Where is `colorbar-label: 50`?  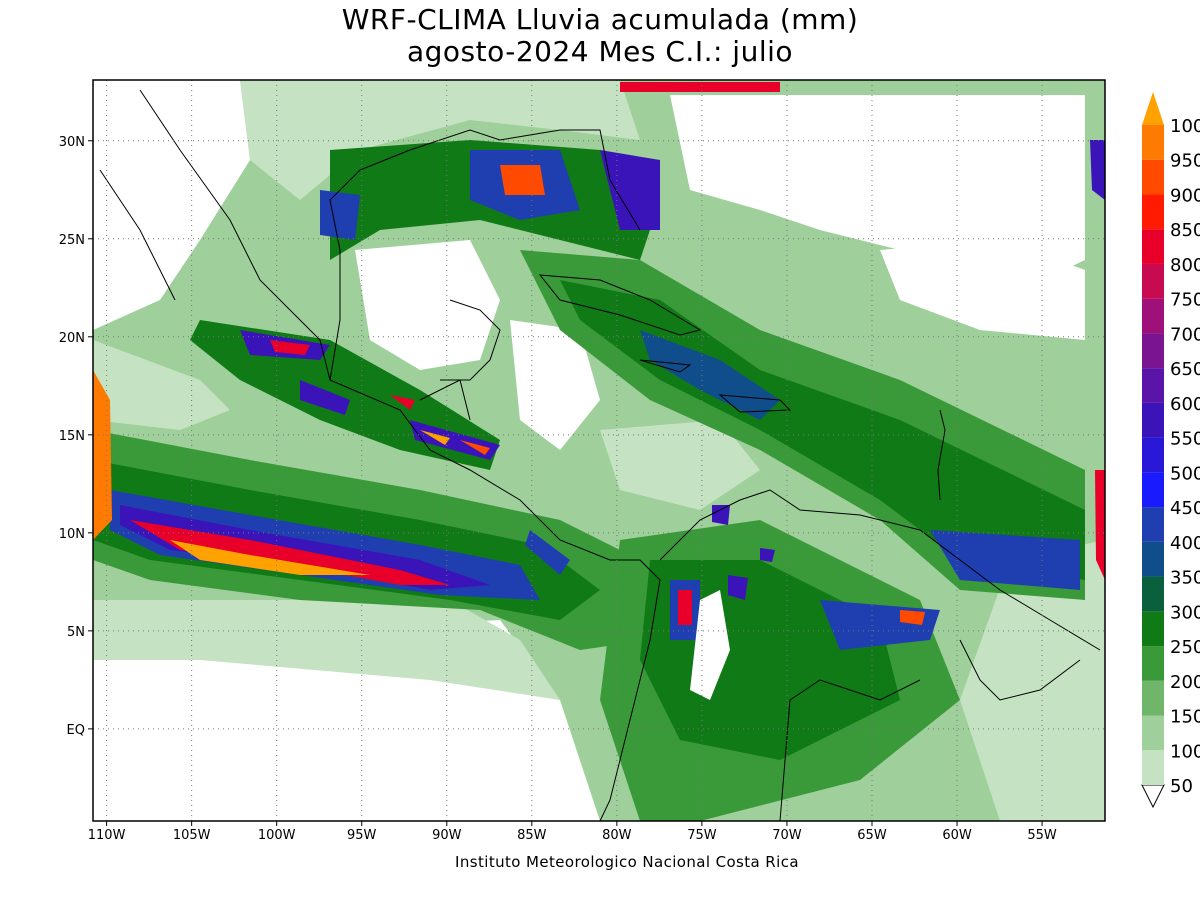
colorbar-label: 50 is located at coordinates (1181, 786).